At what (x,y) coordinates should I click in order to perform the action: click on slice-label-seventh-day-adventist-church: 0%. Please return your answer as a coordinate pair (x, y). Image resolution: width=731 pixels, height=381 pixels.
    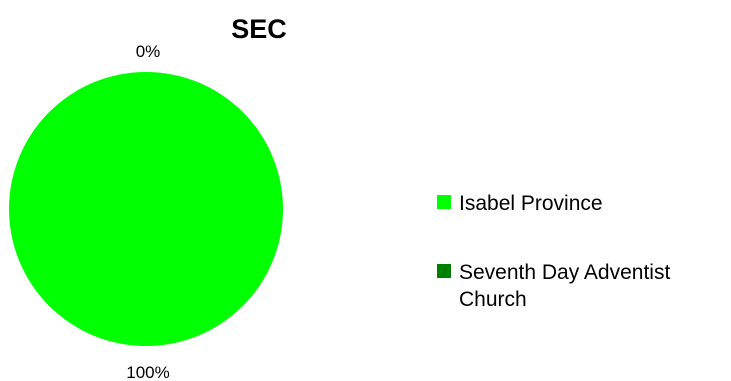
    Looking at the image, I should click on (148, 51).